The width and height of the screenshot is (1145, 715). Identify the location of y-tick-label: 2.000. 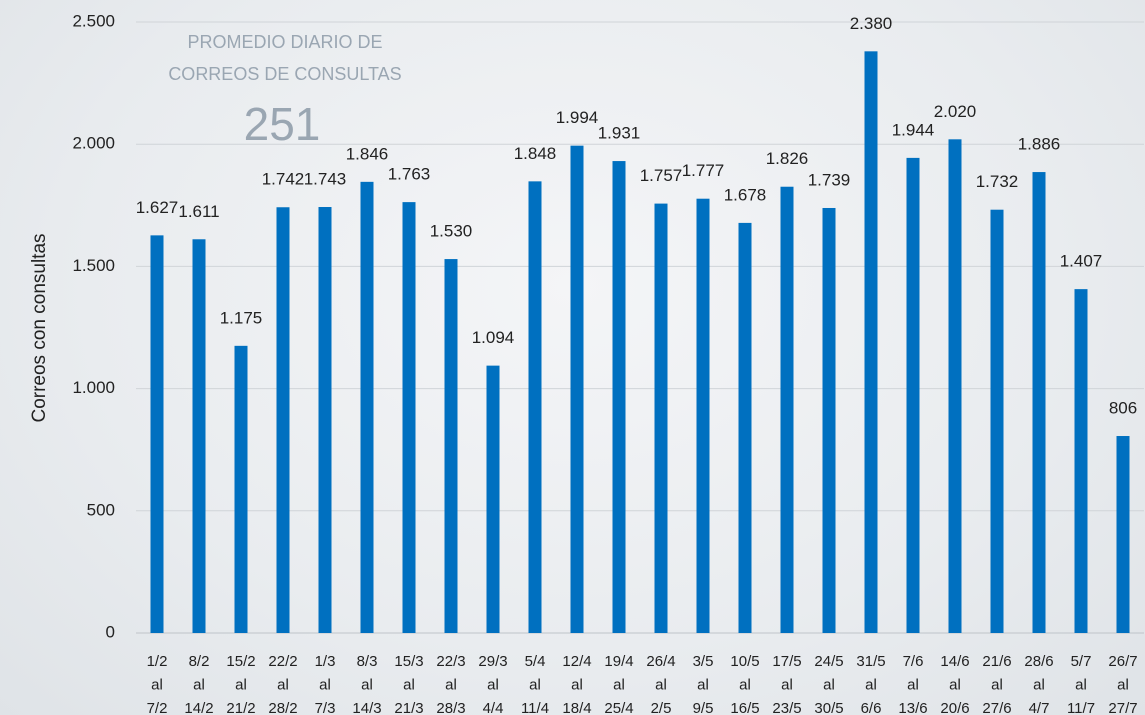
(93, 143).